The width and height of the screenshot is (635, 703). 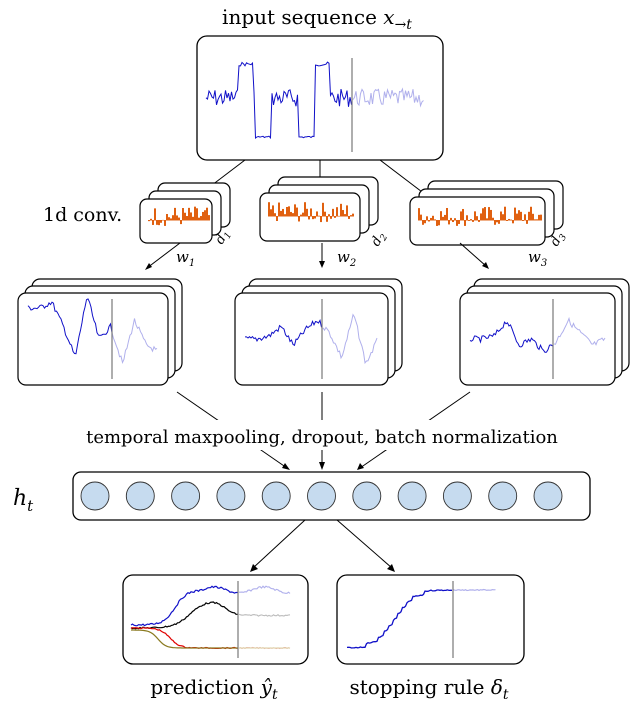 What do you see at coordinates (346, 258) in the screenshot?
I see `kernel-width-label: w2` at bounding box center [346, 258].